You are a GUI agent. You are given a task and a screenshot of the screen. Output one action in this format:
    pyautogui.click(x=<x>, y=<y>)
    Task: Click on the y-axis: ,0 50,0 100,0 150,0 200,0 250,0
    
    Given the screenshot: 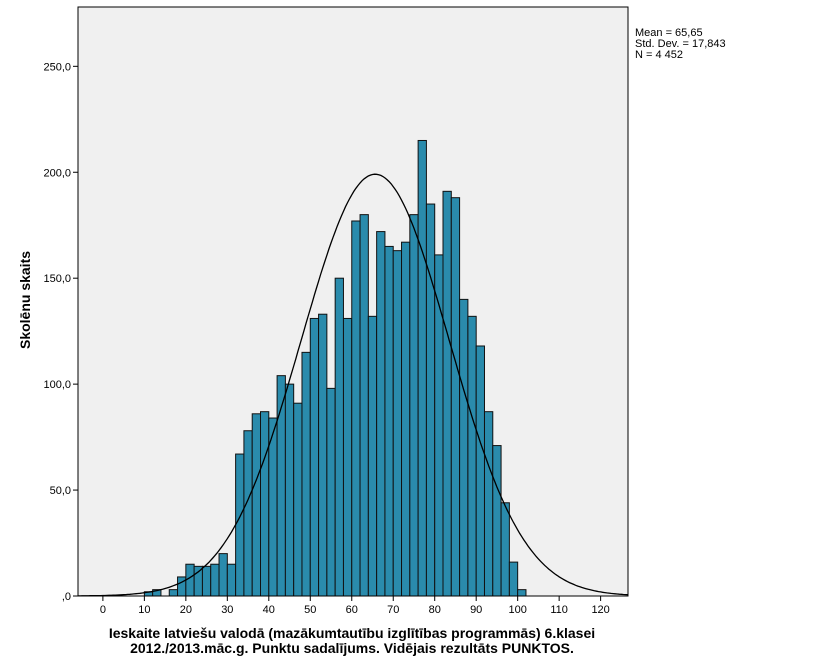 What is the action you would take?
    pyautogui.click(x=60, y=332)
    